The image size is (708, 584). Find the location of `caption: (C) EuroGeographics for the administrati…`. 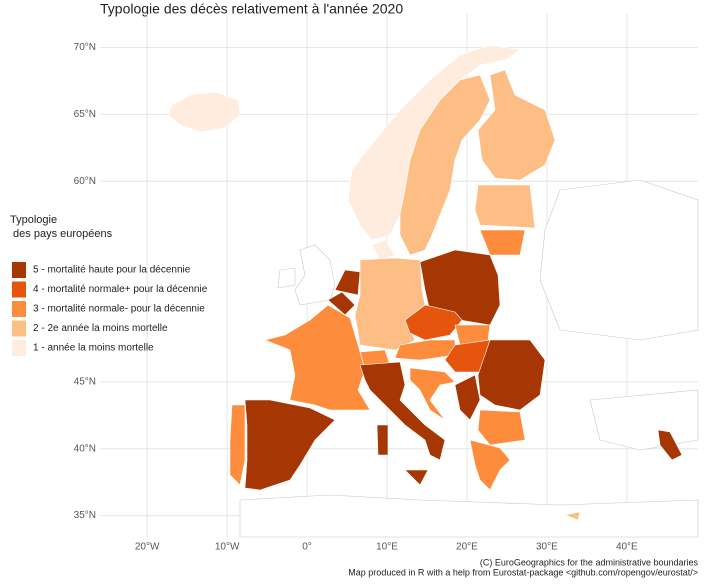

caption: (C) EuroGeographics for the administrati… is located at coordinates (589, 562).